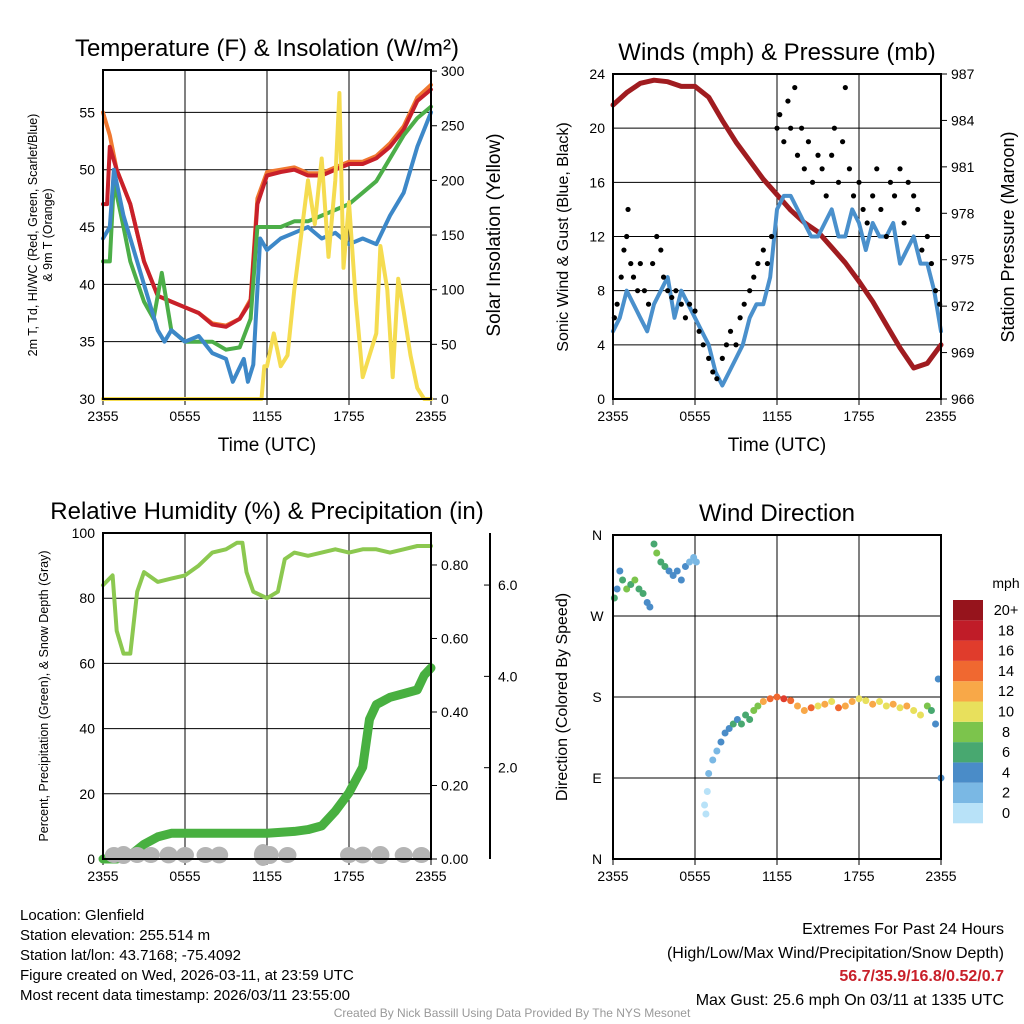 The image size is (1024, 1024). I want to click on y2-tick-label: 981, so click(963, 167).